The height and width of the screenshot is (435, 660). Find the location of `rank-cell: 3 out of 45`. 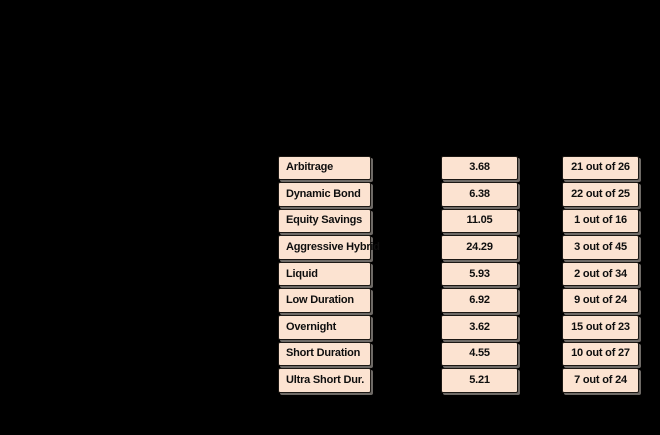

rank-cell: 3 out of 45 is located at coordinates (600, 247).